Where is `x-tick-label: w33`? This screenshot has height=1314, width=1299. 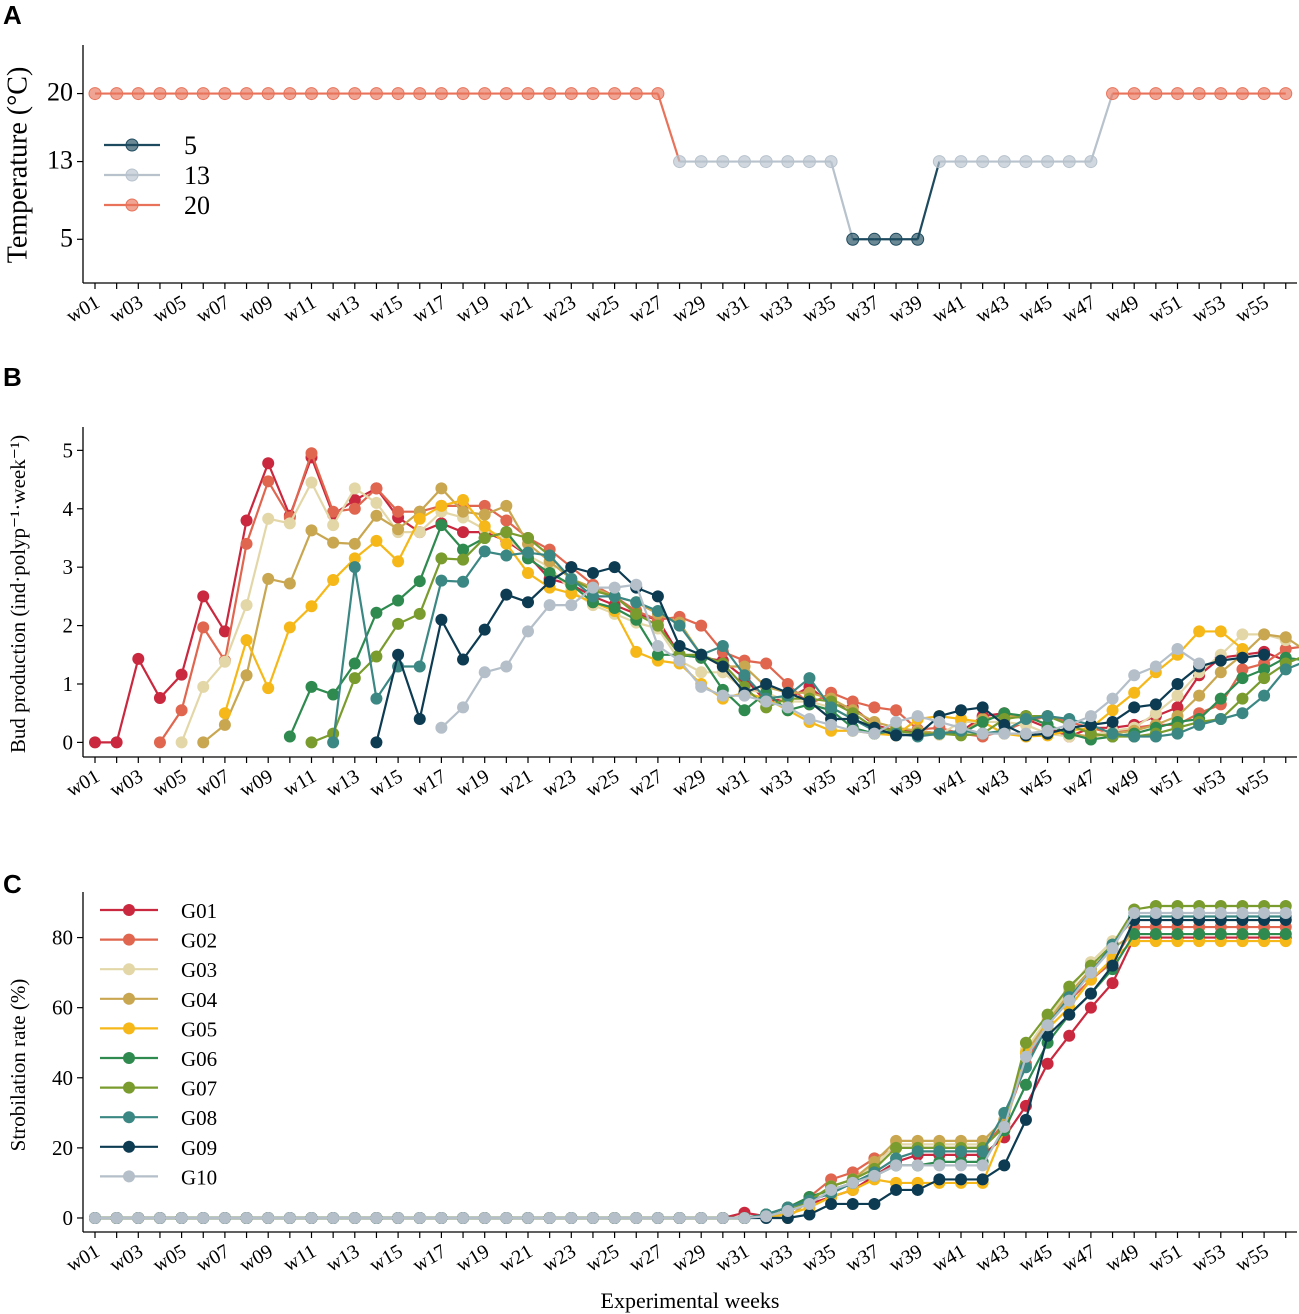 x-tick-label: w33 is located at coordinates (775, 783).